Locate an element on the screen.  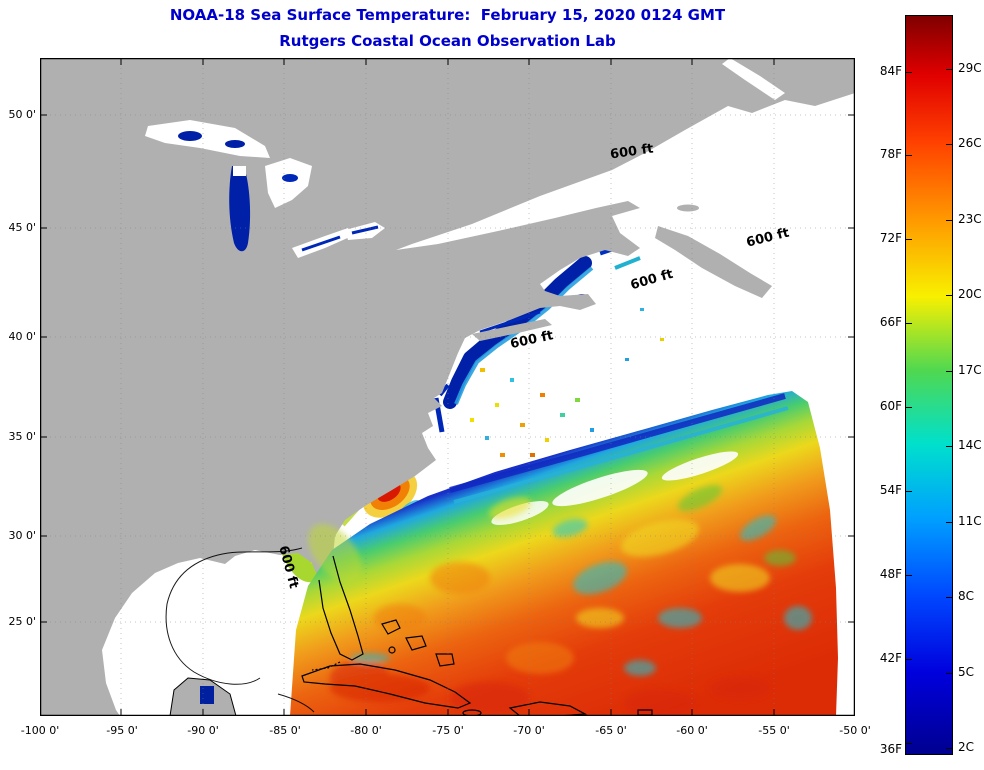
prince-edward-island is located at coordinates (688, 208).